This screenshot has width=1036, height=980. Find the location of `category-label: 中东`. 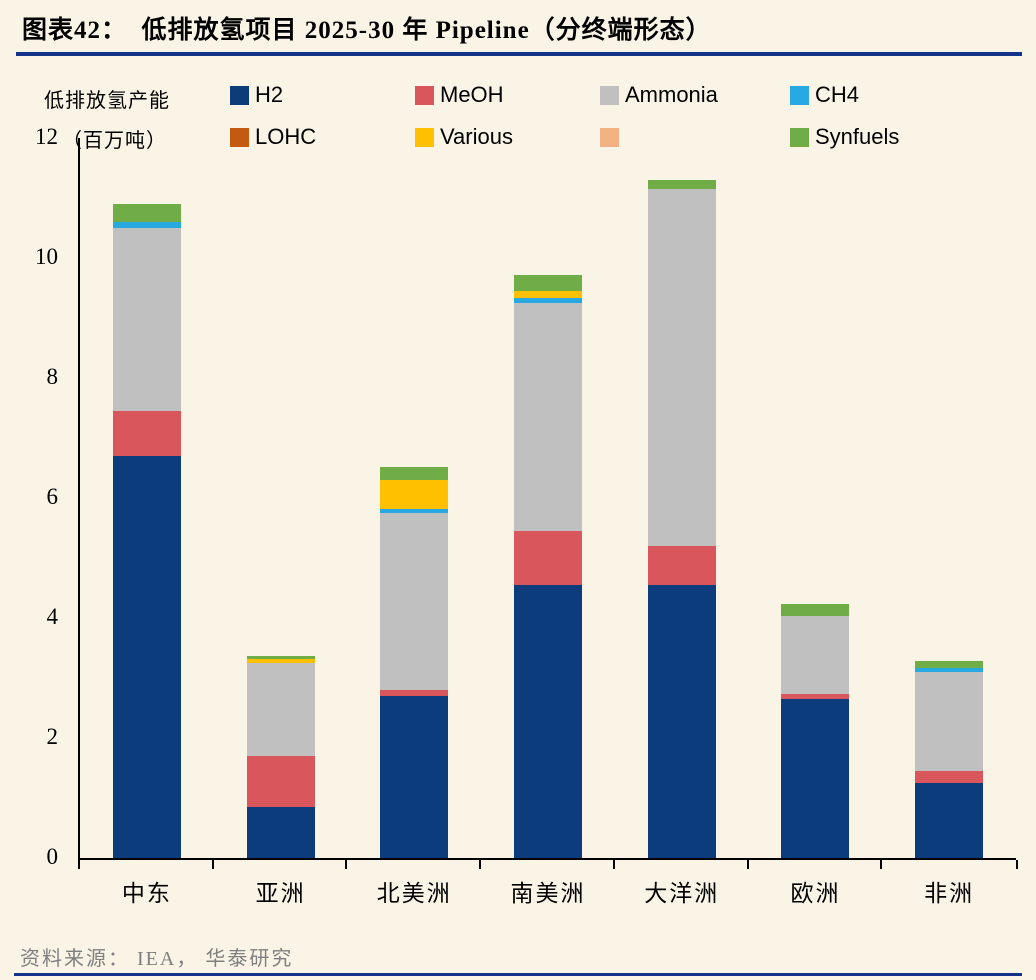

category-label: 中东 is located at coordinates (146, 893).